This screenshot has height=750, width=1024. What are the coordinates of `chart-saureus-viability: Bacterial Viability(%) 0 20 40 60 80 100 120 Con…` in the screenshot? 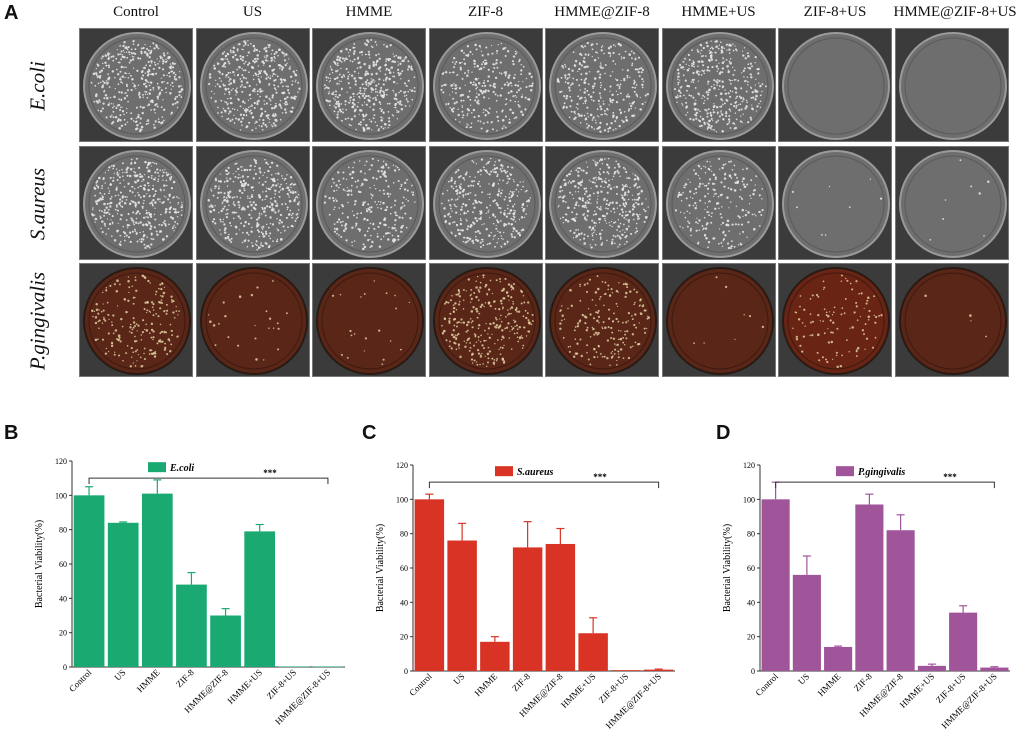 It's located at (525, 596).